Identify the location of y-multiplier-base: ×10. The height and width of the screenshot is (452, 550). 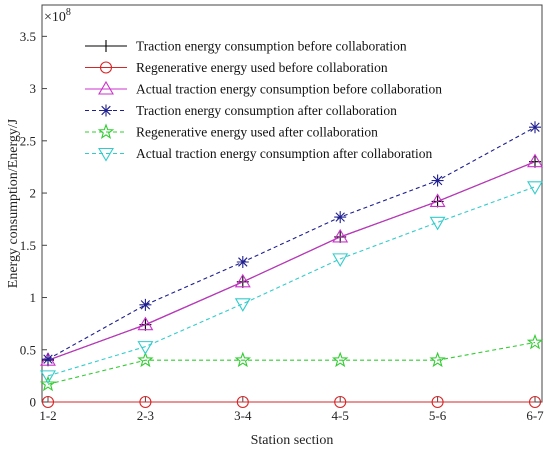
(55, 17).